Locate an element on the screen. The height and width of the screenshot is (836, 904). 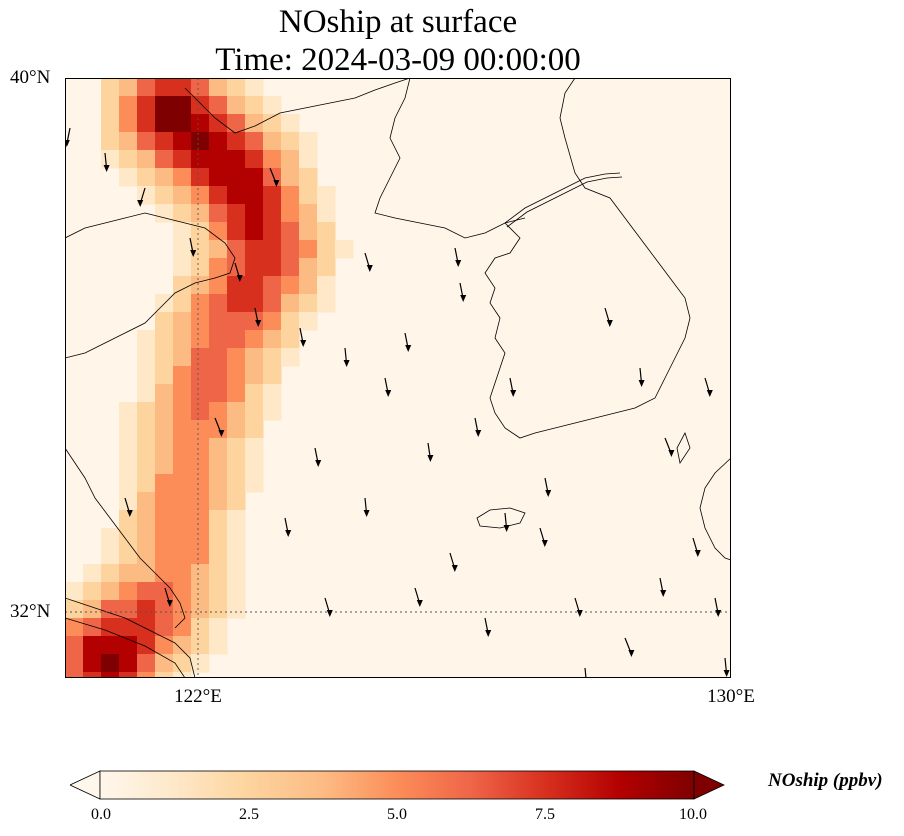
coastline-yangtze is located at coordinates (130, 637).